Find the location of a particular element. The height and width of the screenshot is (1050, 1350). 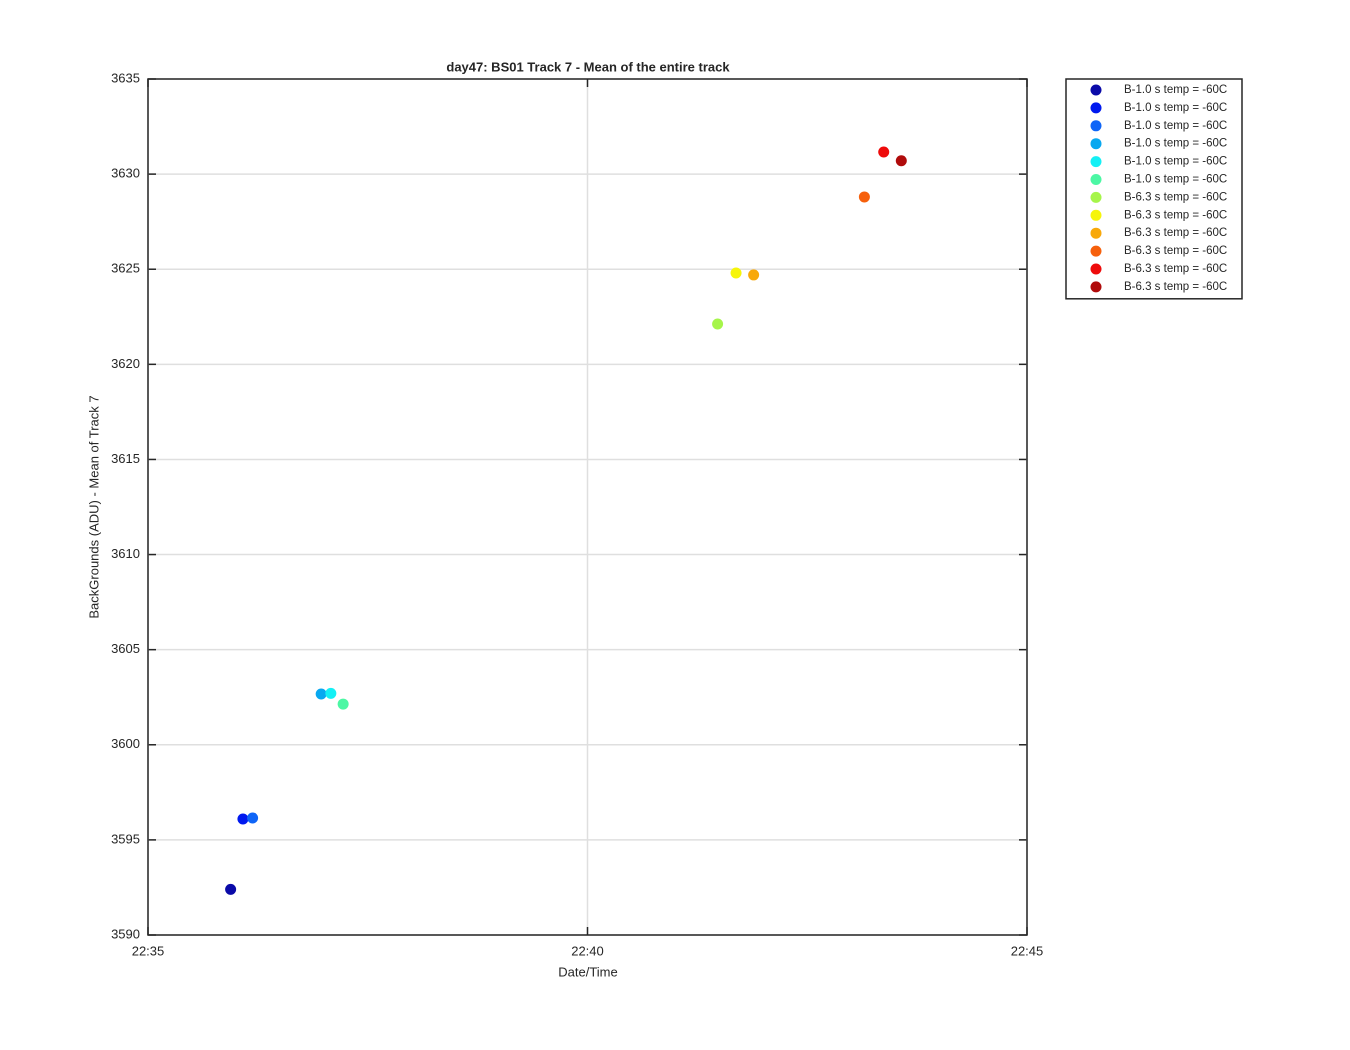

x-tick-label: 22:40 is located at coordinates (587, 950).